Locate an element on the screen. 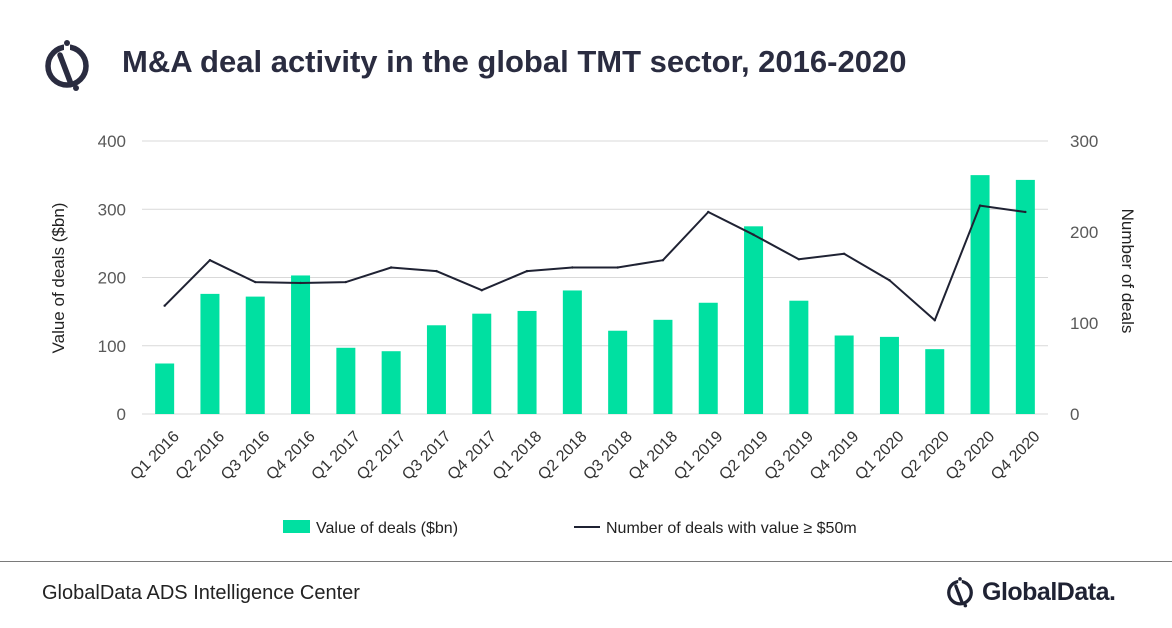 The width and height of the screenshot is (1172, 628). x-axis-tick-label: Q2 2018 is located at coordinates (562, 455).